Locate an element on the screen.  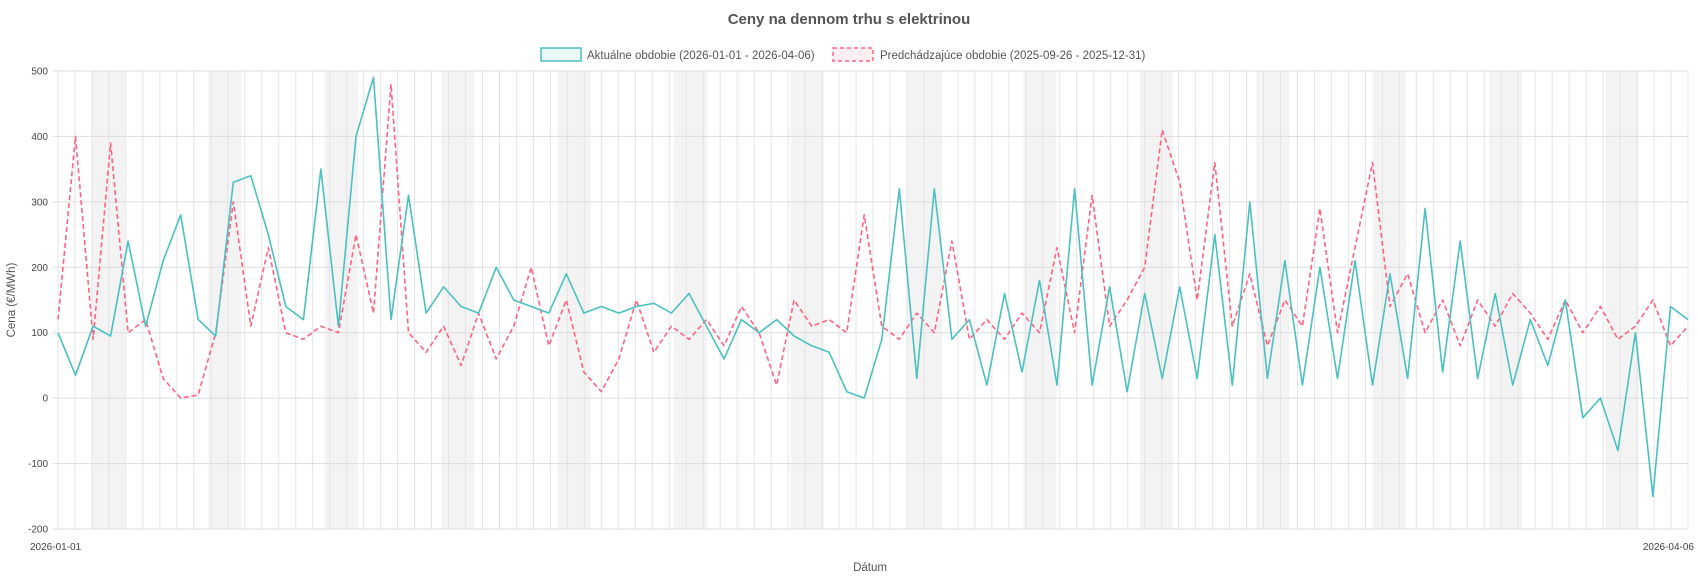
y-axis-title: Cena (€/MWh) is located at coordinates (12, 299).